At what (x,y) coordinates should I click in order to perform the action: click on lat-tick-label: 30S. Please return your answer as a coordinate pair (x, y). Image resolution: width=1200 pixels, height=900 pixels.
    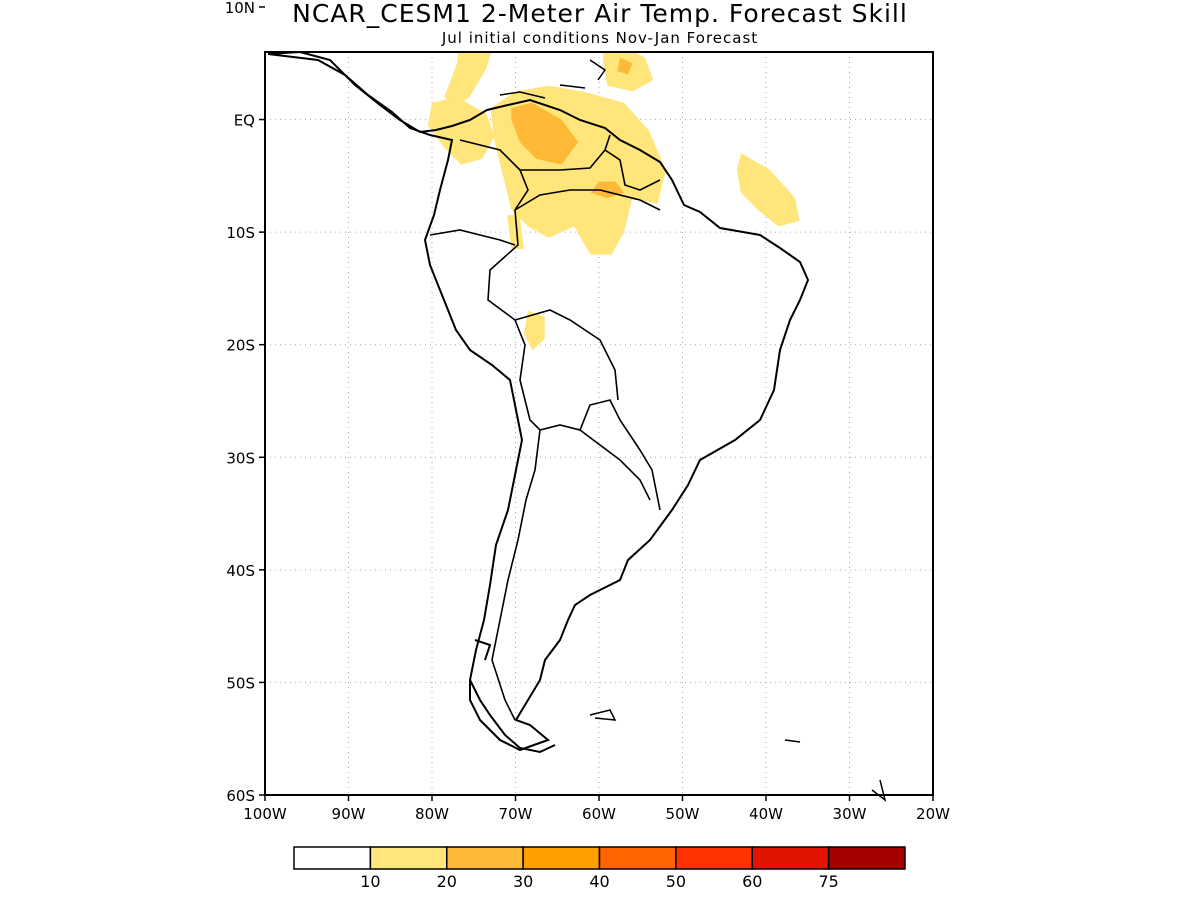
    Looking at the image, I should click on (240, 458).